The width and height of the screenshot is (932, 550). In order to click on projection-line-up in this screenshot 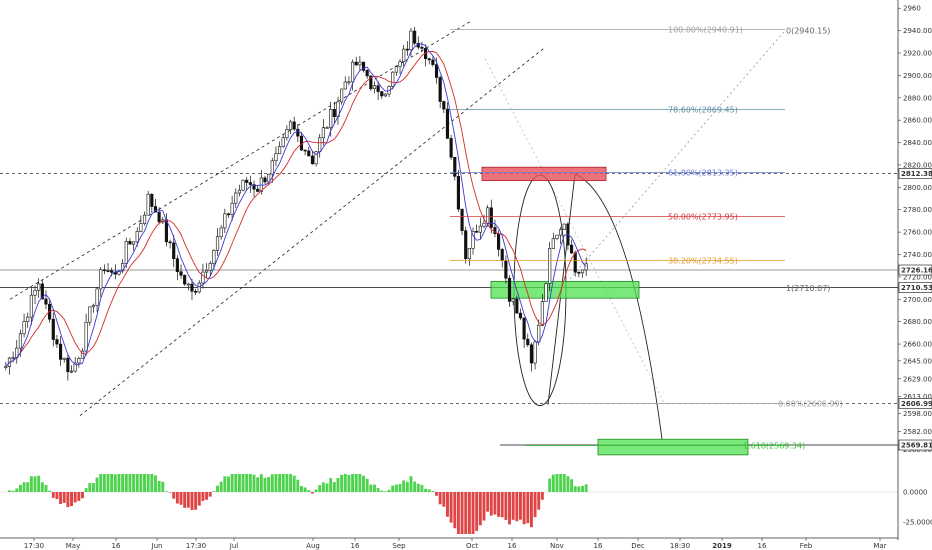, I will do `click(672, 160)`.